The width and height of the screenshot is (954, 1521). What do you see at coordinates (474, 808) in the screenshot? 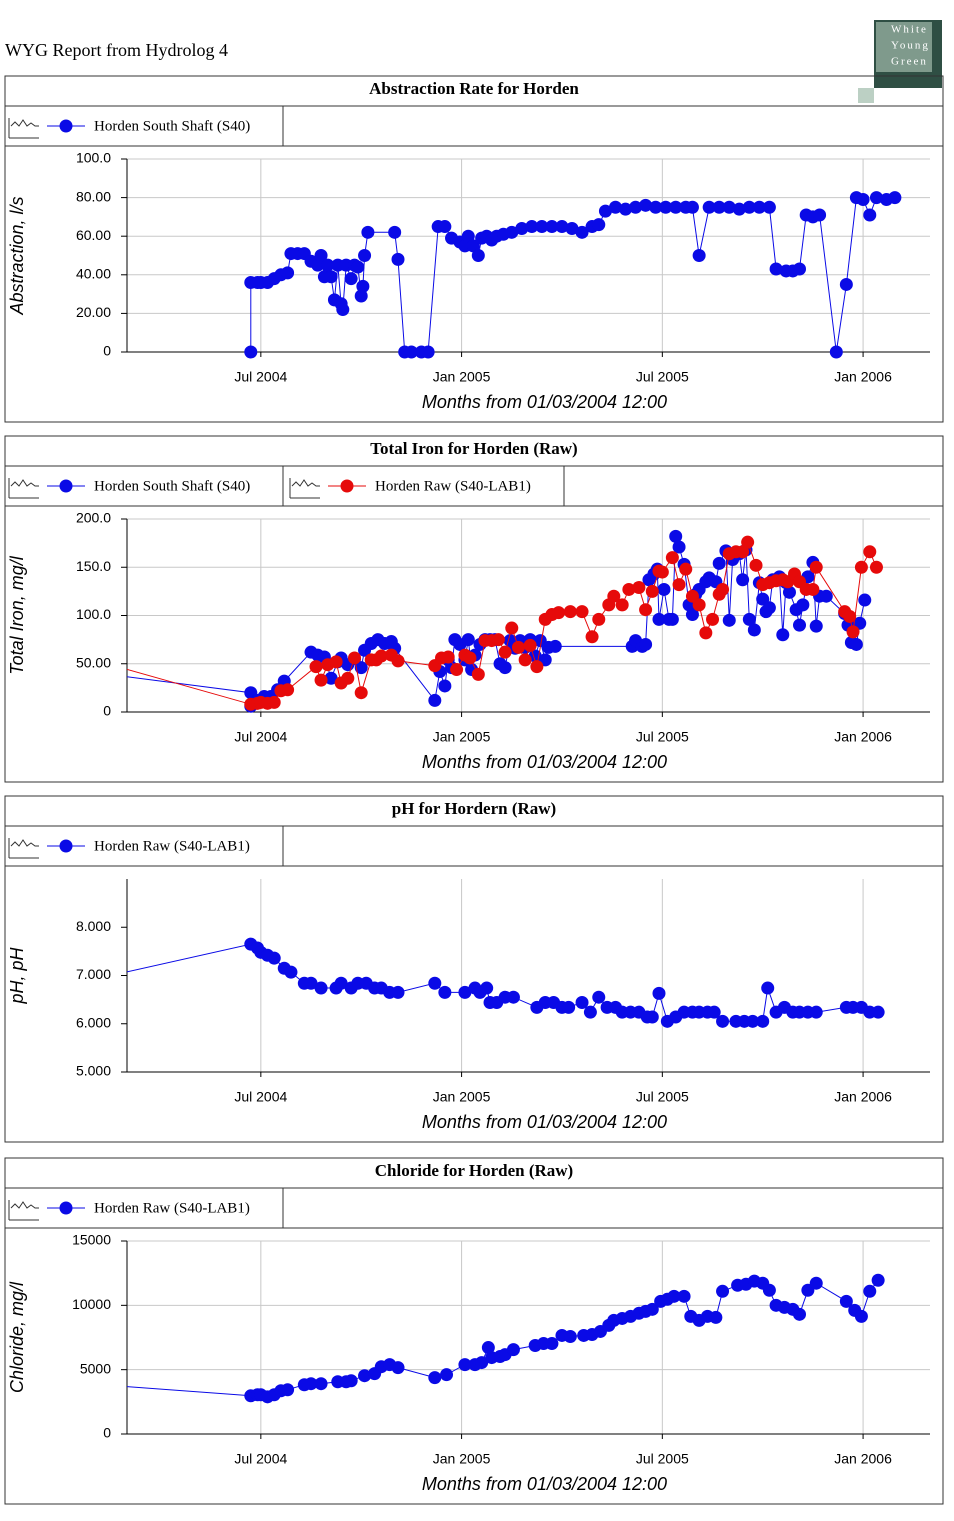
I see `chart-title: pH for Hordern (Raw)` at bounding box center [474, 808].